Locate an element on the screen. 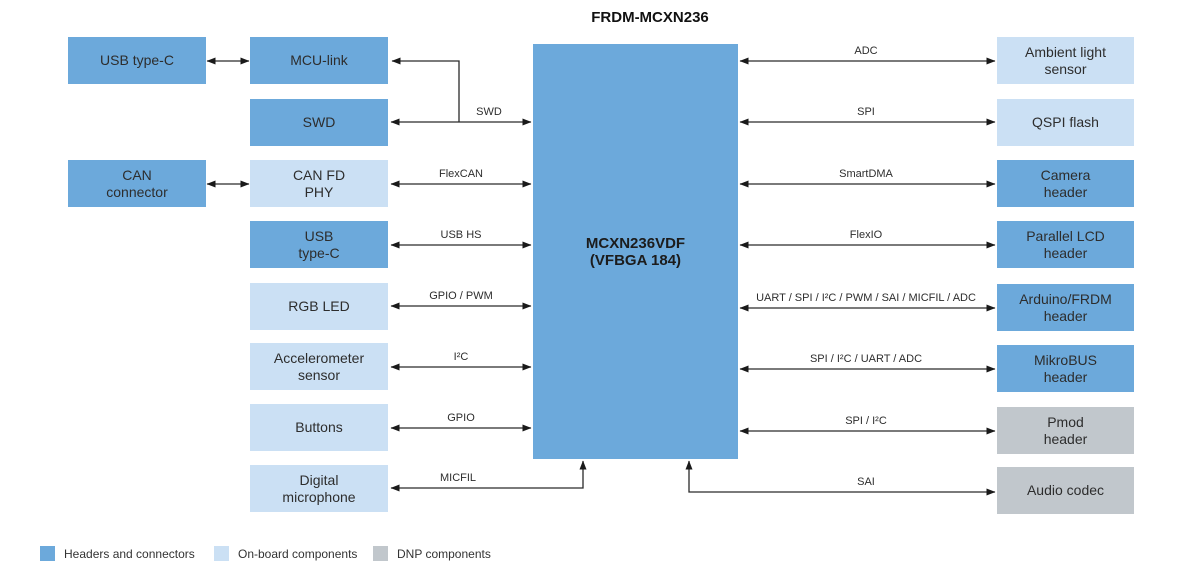  block-swd: SWD is located at coordinates (319, 122).